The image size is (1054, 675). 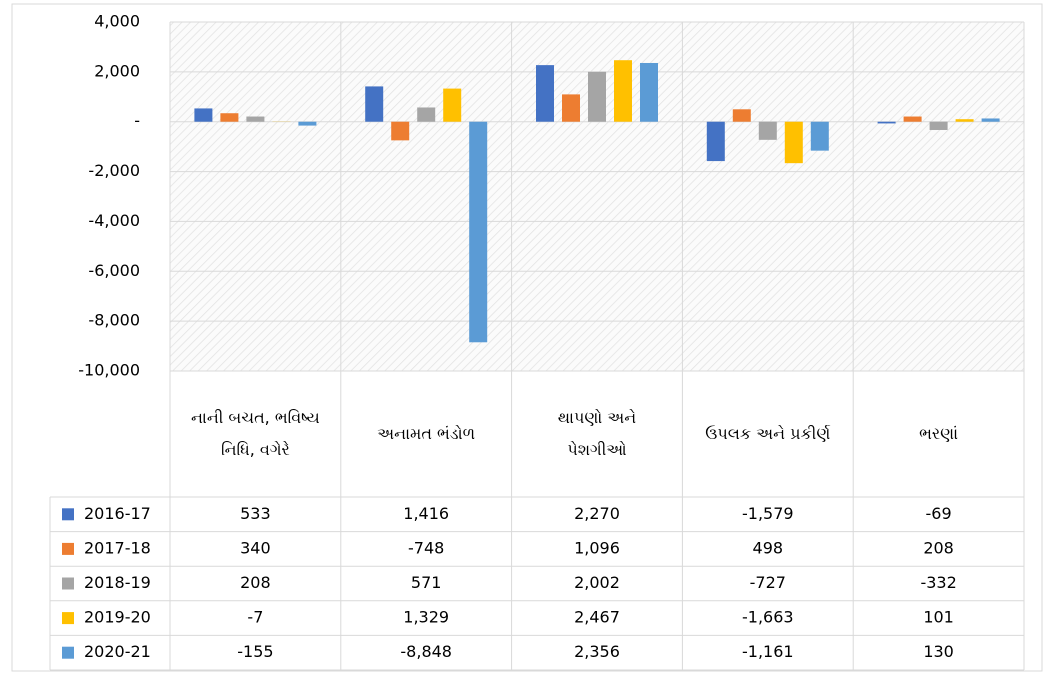 What do you see at coordinates (426, 617) in the screenshot?
I see `table-value: 1,329` at bounding box center [426, 617].